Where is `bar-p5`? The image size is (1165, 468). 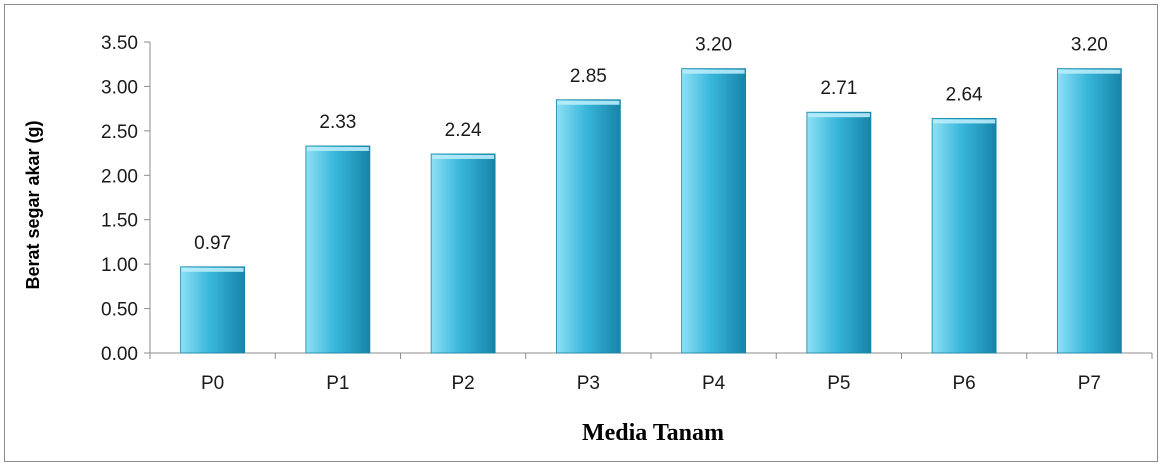 bar-p5 is located at coordinates (839, 232).